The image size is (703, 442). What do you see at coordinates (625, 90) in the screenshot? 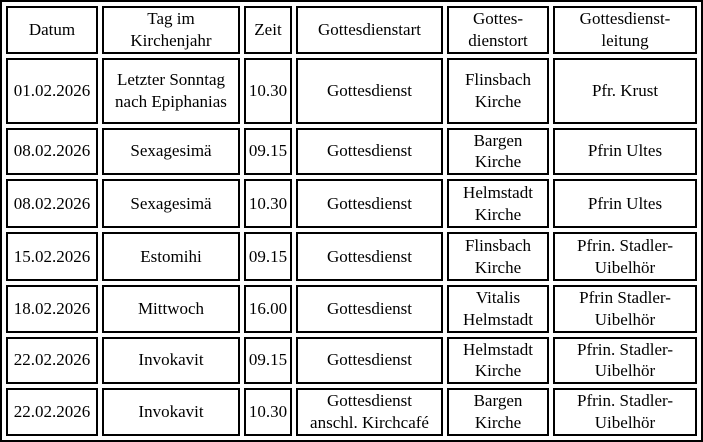
I see `cell-gottesdienstleitung: Pfr. Krust` at bounding box center [625, 90].